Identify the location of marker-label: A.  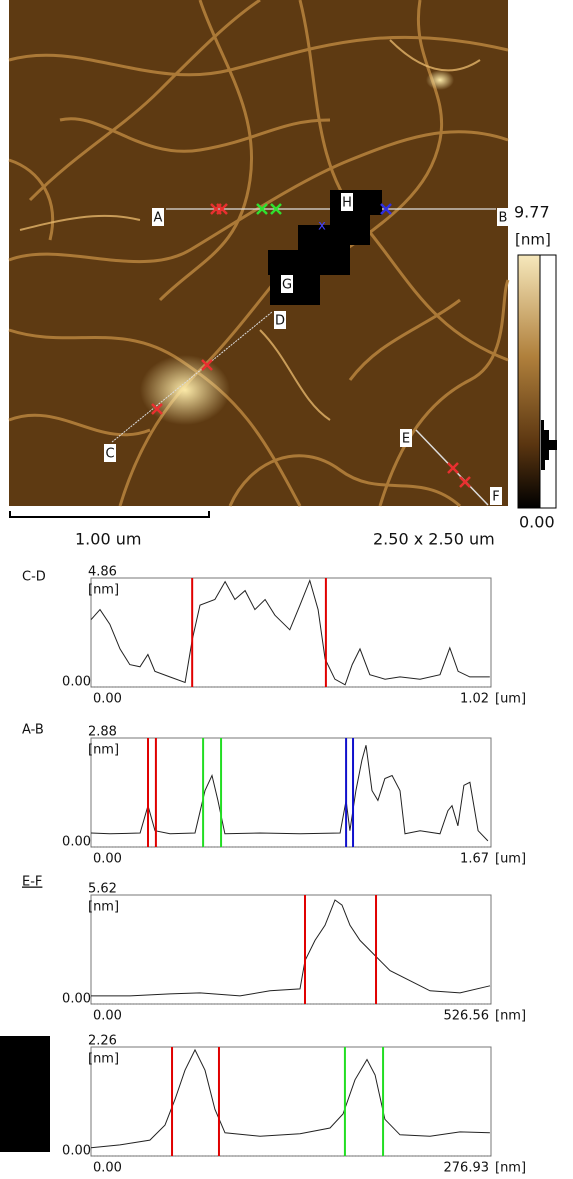
(158, 218).